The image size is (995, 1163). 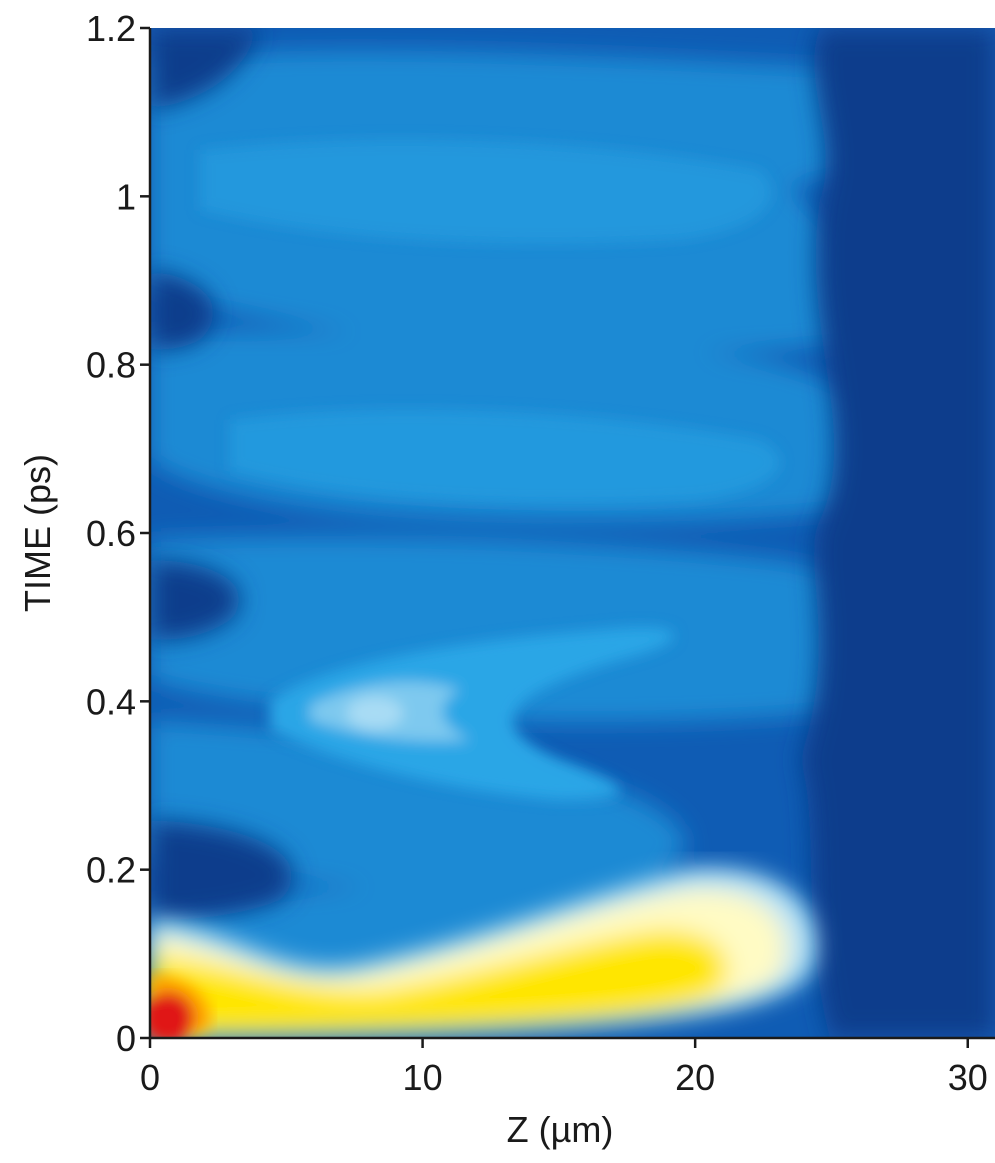 I want to click on y-tick-label: 0, so click(x=126, y=1038).